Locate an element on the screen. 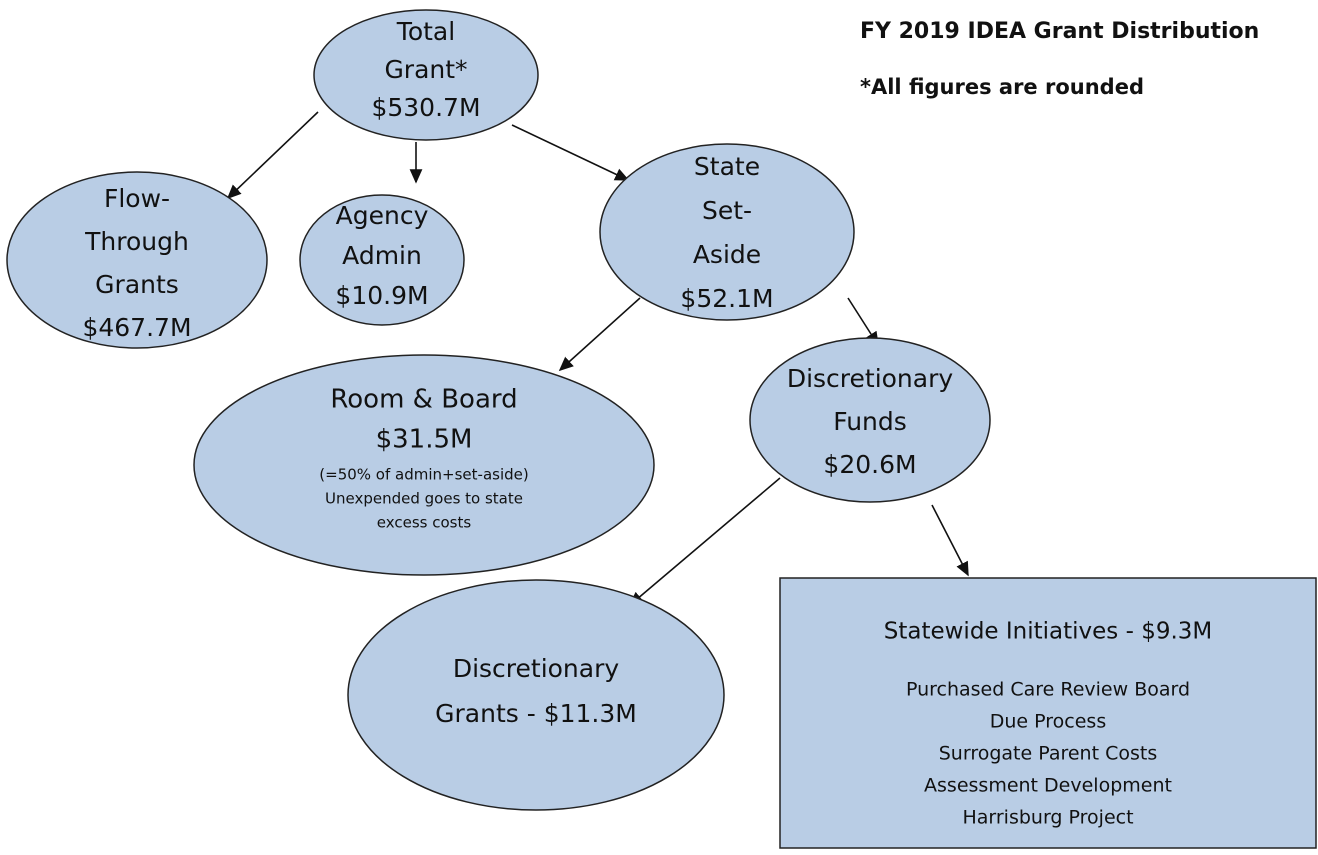  node-label: Set- is located at coordinates (727, 210).